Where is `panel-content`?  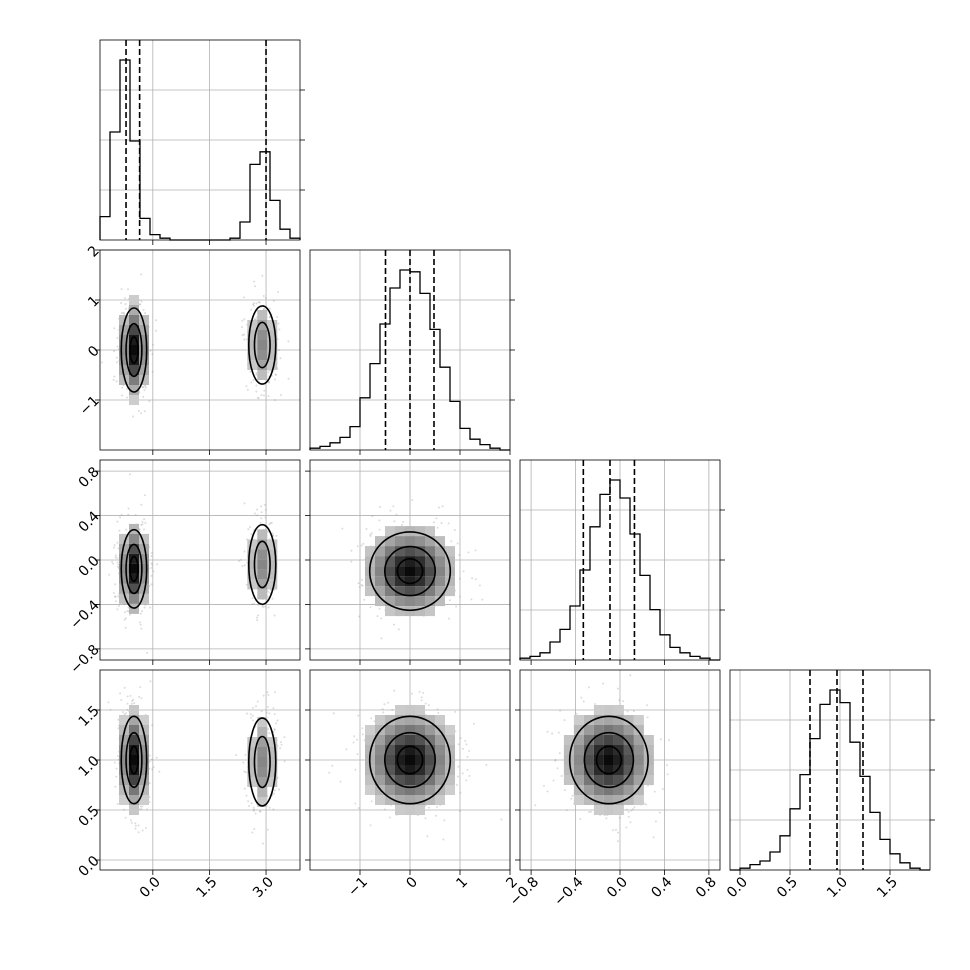
panel-content is located at coordinates (195, 345).